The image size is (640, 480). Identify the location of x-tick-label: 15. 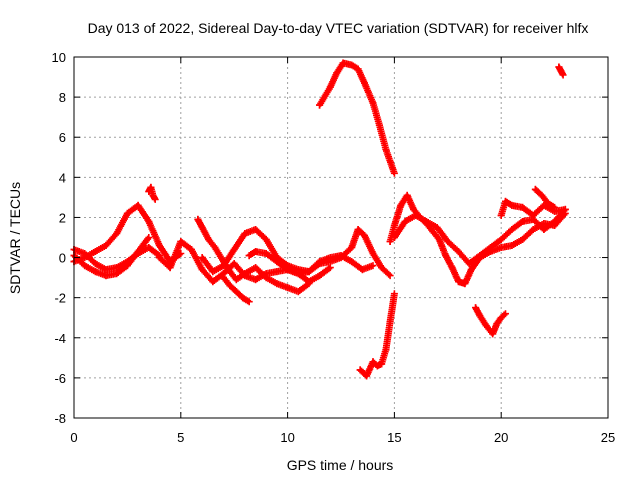
(394, 437).